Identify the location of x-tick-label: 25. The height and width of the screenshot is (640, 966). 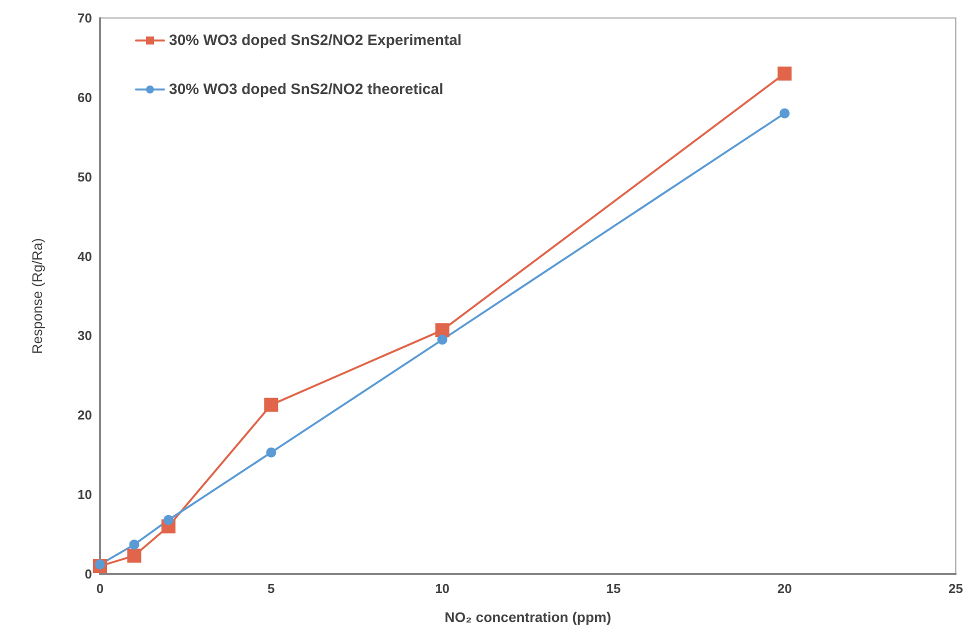
(956, 588).